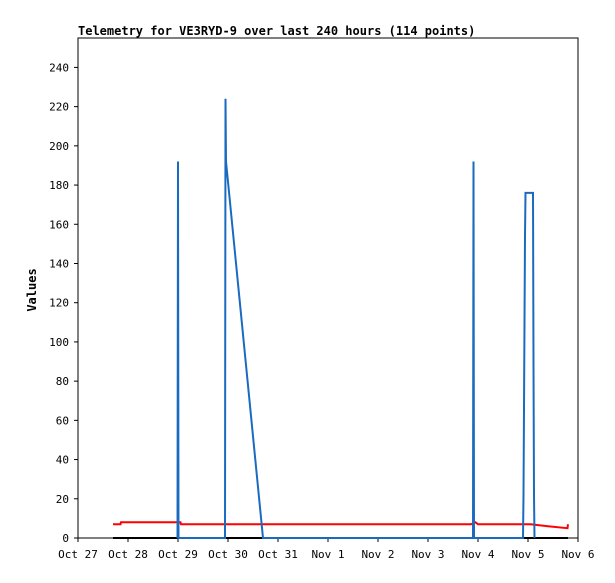 The height and width of the screenshot is (583, 615). Describe the element at coordinates (62, 460) in the screenshot. I see `y-tick-label: 40` at that location.